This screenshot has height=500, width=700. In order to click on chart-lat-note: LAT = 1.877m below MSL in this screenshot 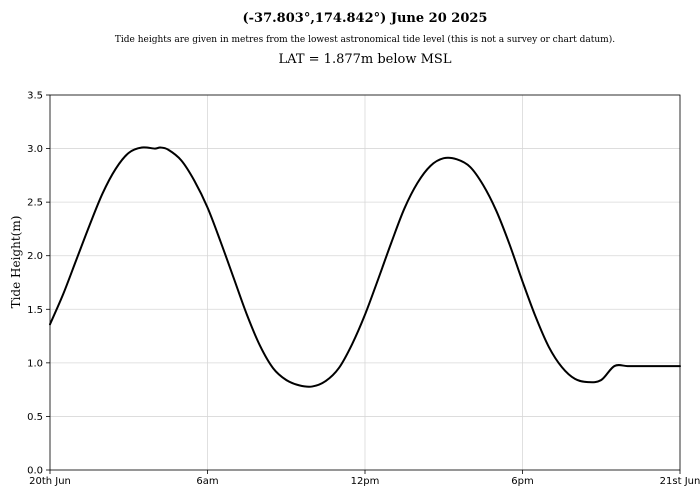, I will do `click(365, 59)`.